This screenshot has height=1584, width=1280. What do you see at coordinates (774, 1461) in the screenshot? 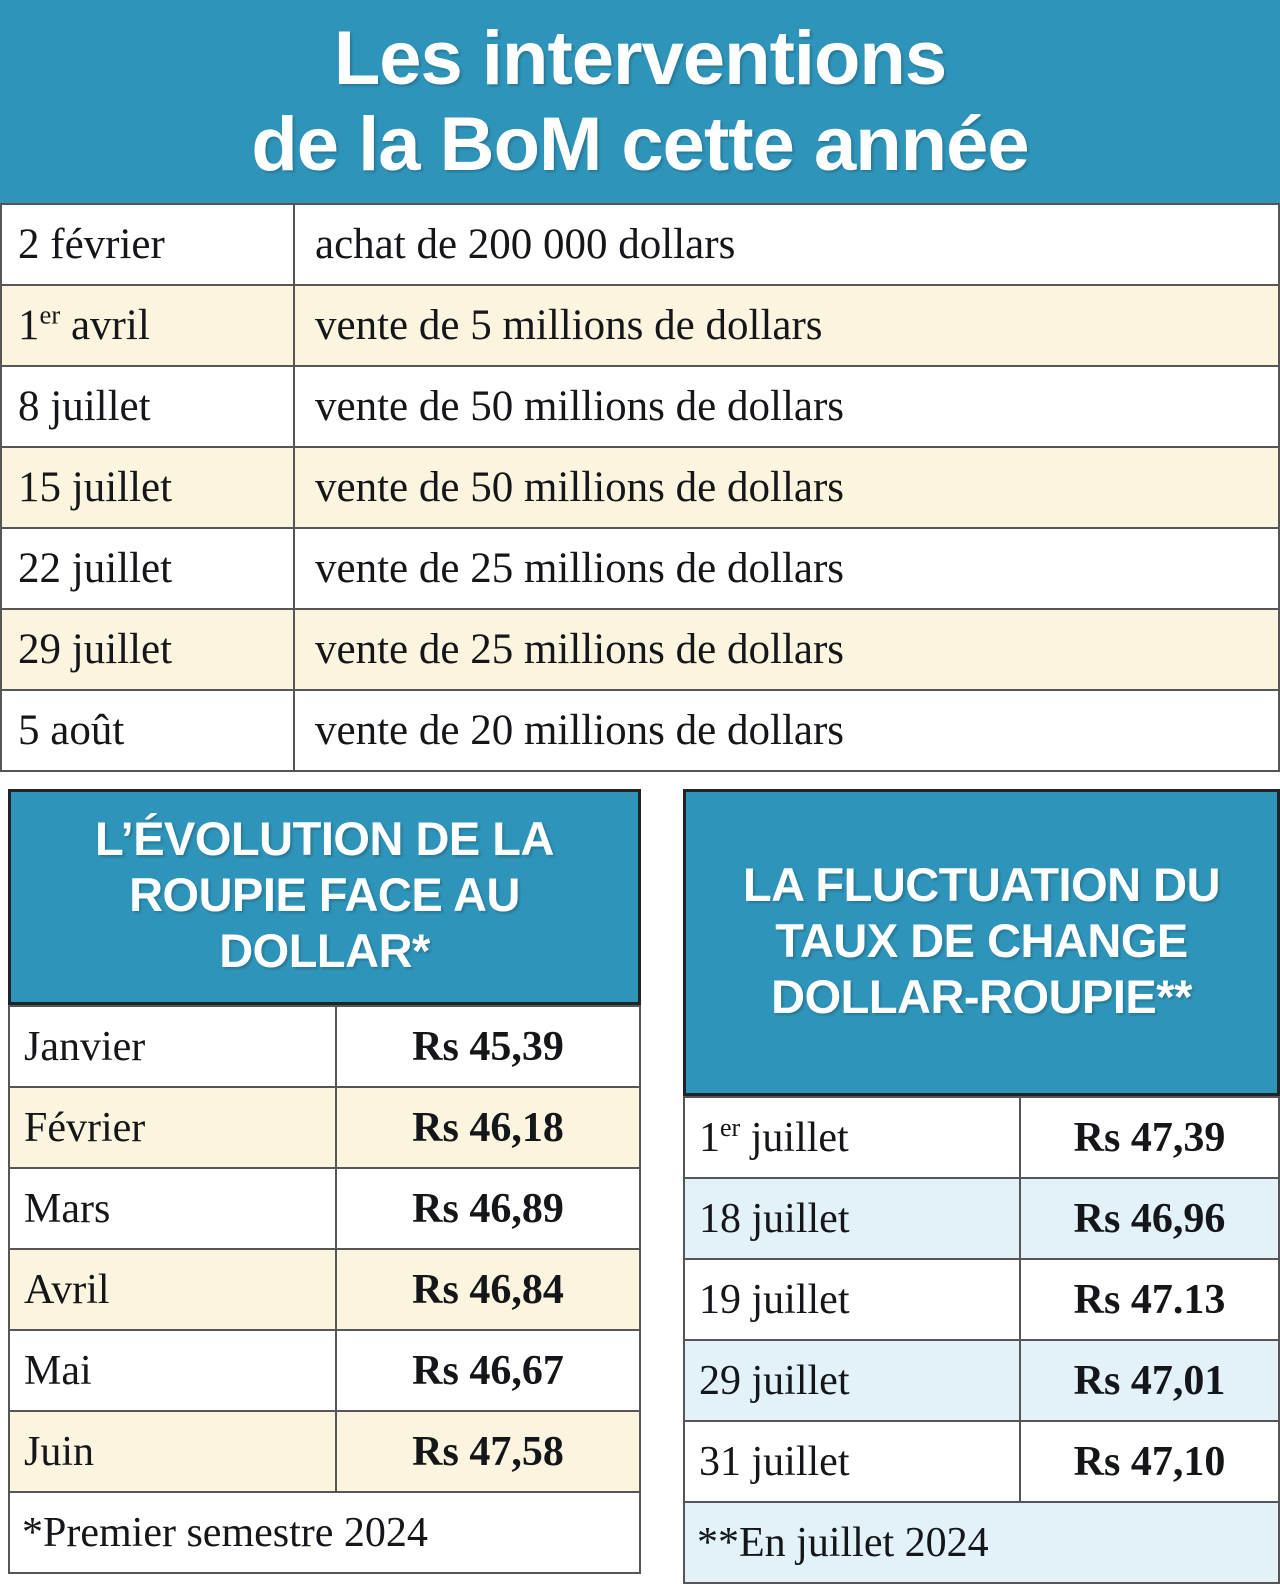
I see `date-text: 31 juillet` at bounding box center [774, 1461].